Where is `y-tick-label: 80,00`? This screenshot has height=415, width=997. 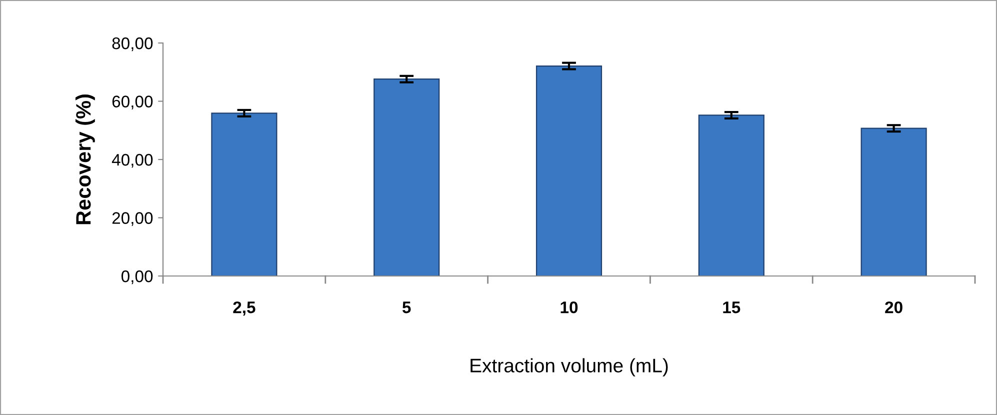 y-tick-label: 80,00 is located at coordinates (132, 44).